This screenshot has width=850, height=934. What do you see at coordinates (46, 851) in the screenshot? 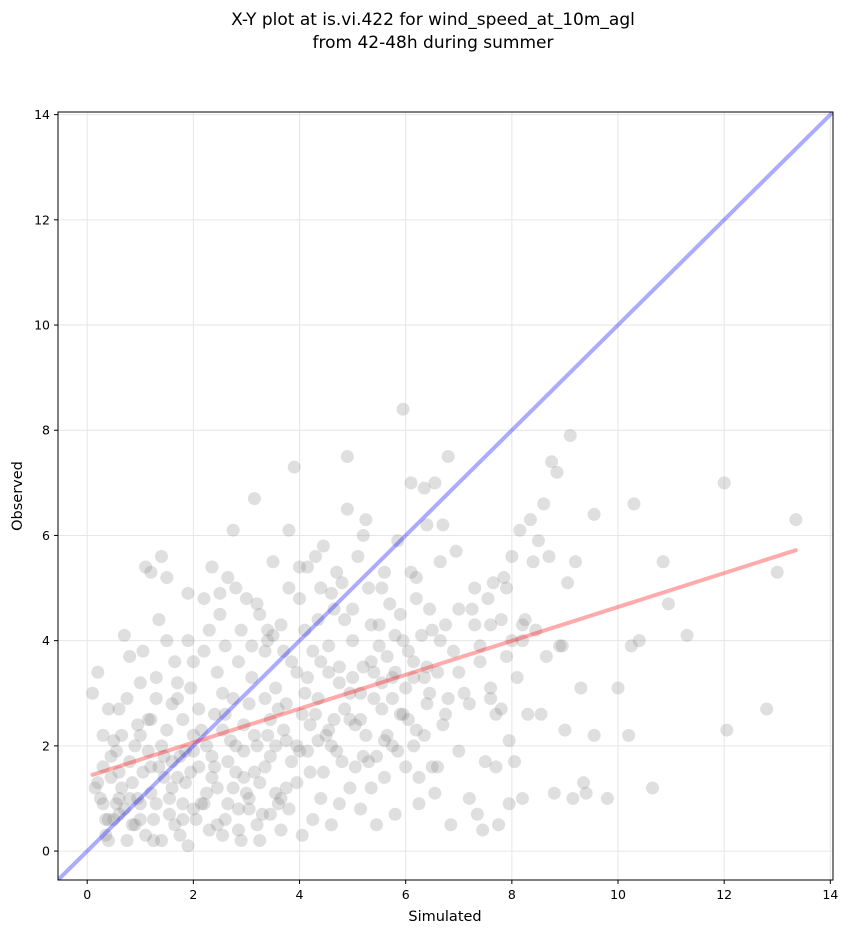
I see `y-tick-label-0: 0` at bounding box center [46, 851].